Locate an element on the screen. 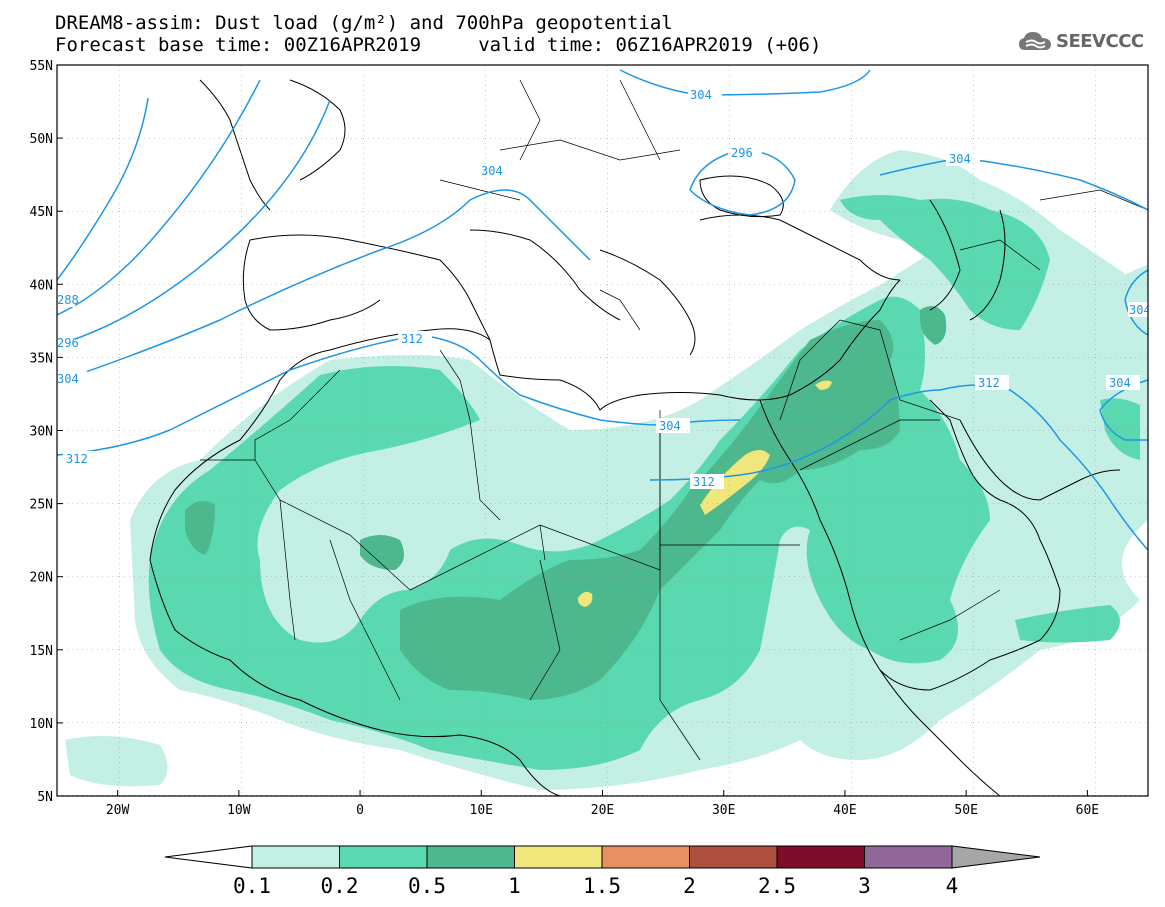 This screenshot has height=907, width=1165. lat-tick-label: 55N is located at coordinates (41, 66).